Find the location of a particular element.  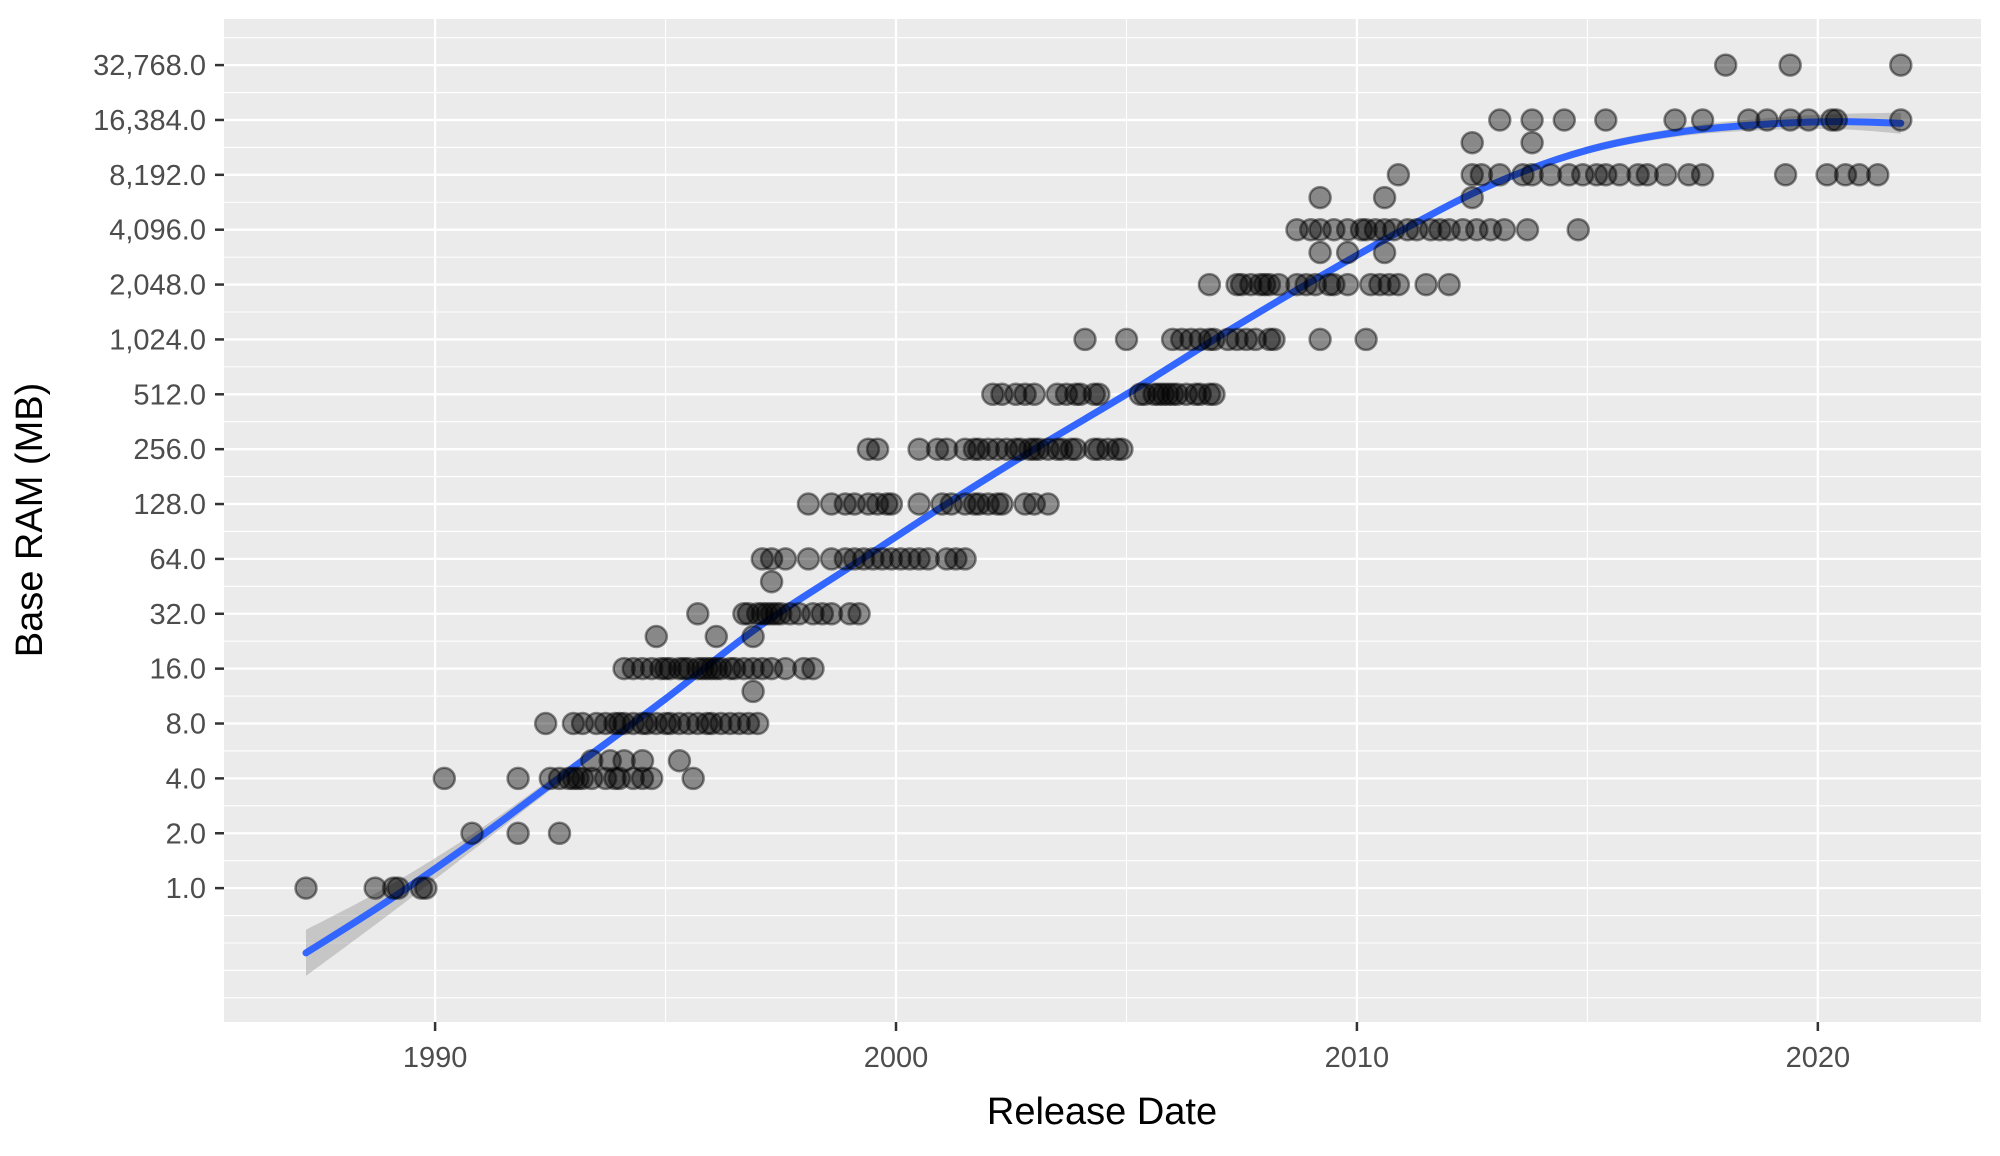

x-tick-label: 2000 is located at coordinates (896, 1058).